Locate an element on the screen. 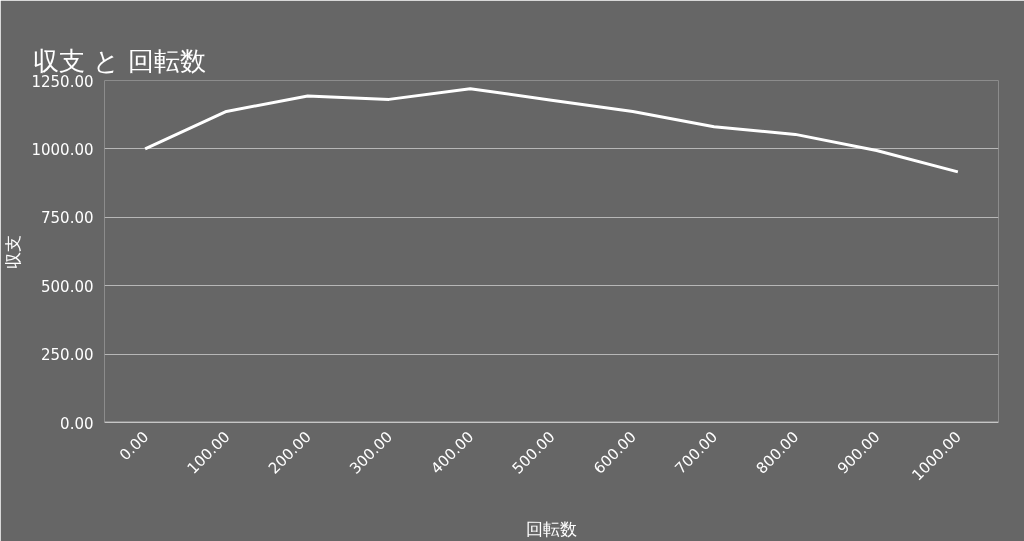  y-tick-label: 1000.00 is located at coordinates (62, 149).